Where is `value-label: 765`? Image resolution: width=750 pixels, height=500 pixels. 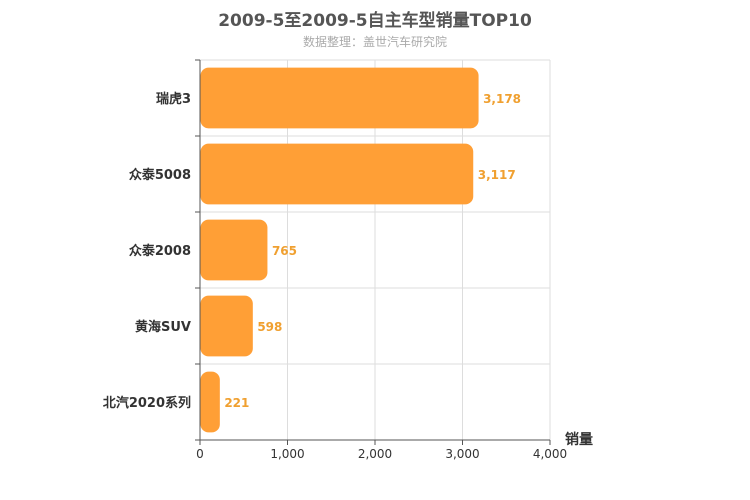
value-label: 765 is located at coordinates (284, 251).